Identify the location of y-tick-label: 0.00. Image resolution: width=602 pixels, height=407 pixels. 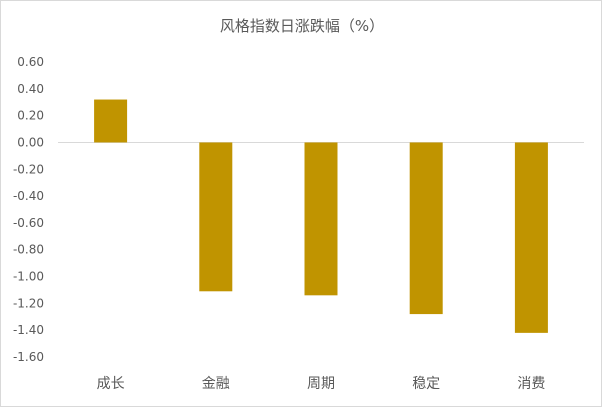
(30, 142).